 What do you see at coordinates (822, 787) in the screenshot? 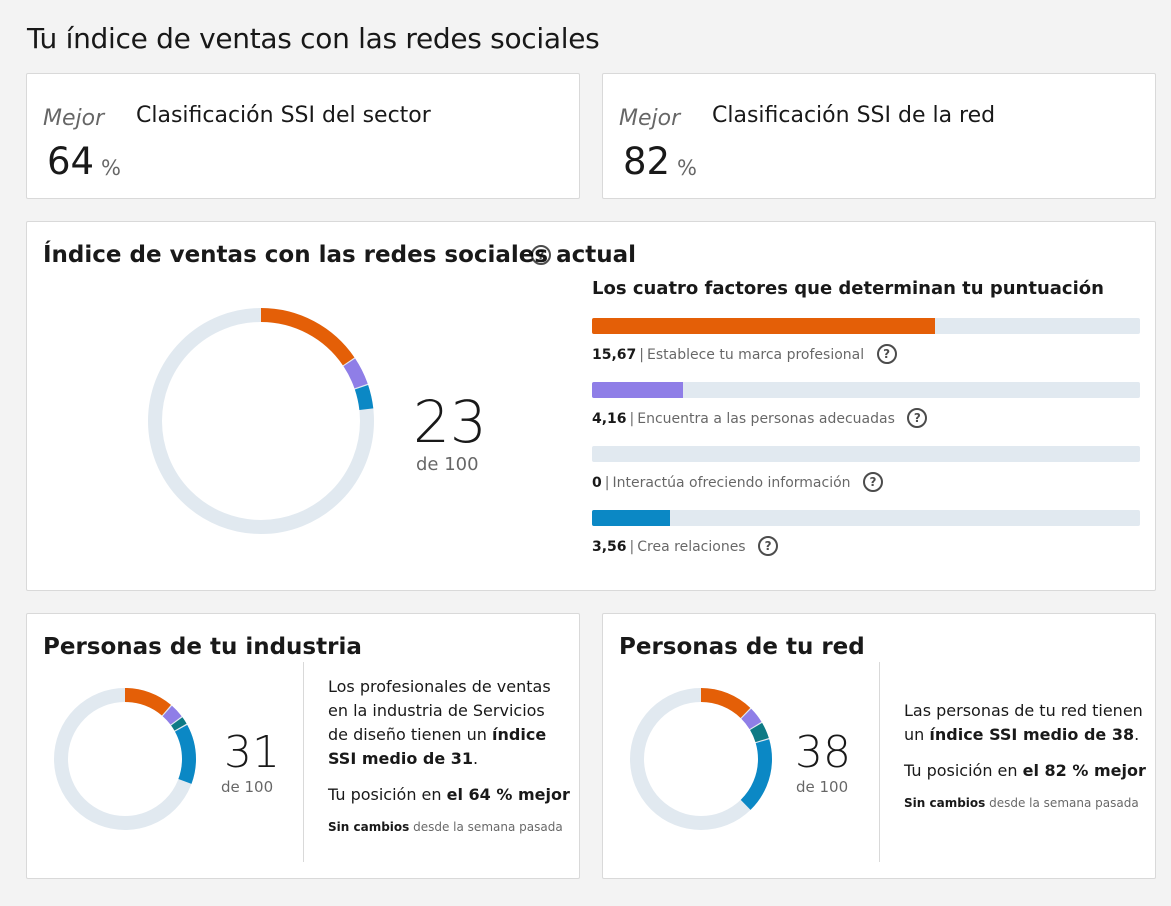
I see `network-score-of: de 100` at bounding box center [822, 787].